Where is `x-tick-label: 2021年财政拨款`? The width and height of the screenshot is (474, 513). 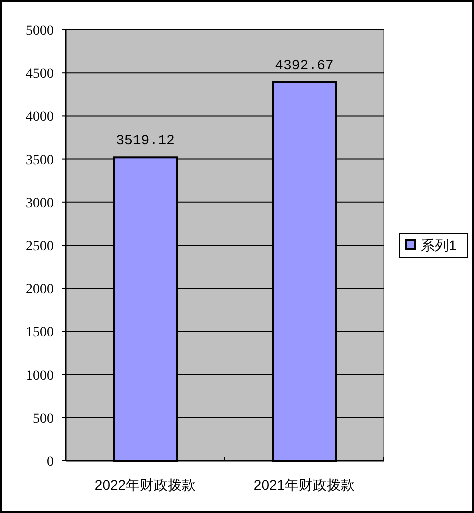
x-tick-label: 2021年财政拨款 is located at coordinates (305, 485).